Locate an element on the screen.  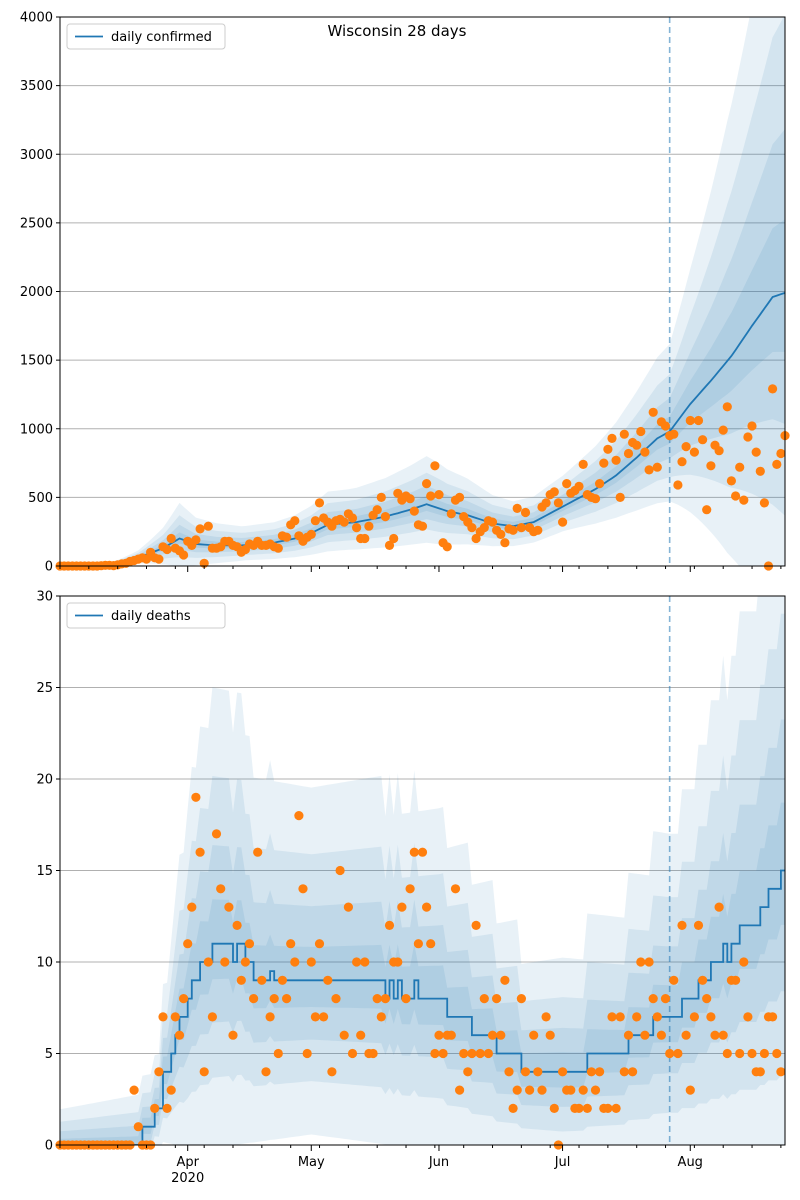
y-tick-label: 15 is located at coordinates (44, 871).